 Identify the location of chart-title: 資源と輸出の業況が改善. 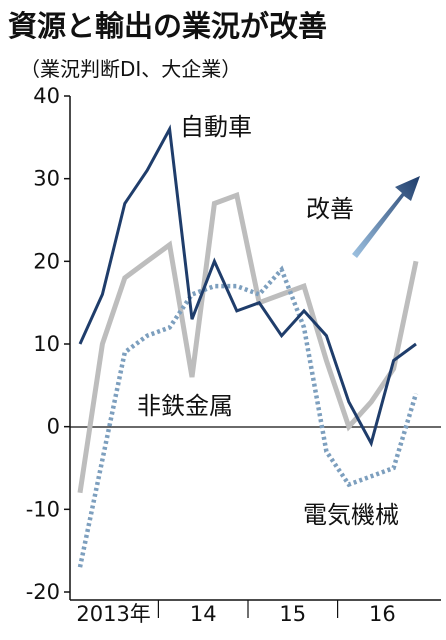
(167, 26).